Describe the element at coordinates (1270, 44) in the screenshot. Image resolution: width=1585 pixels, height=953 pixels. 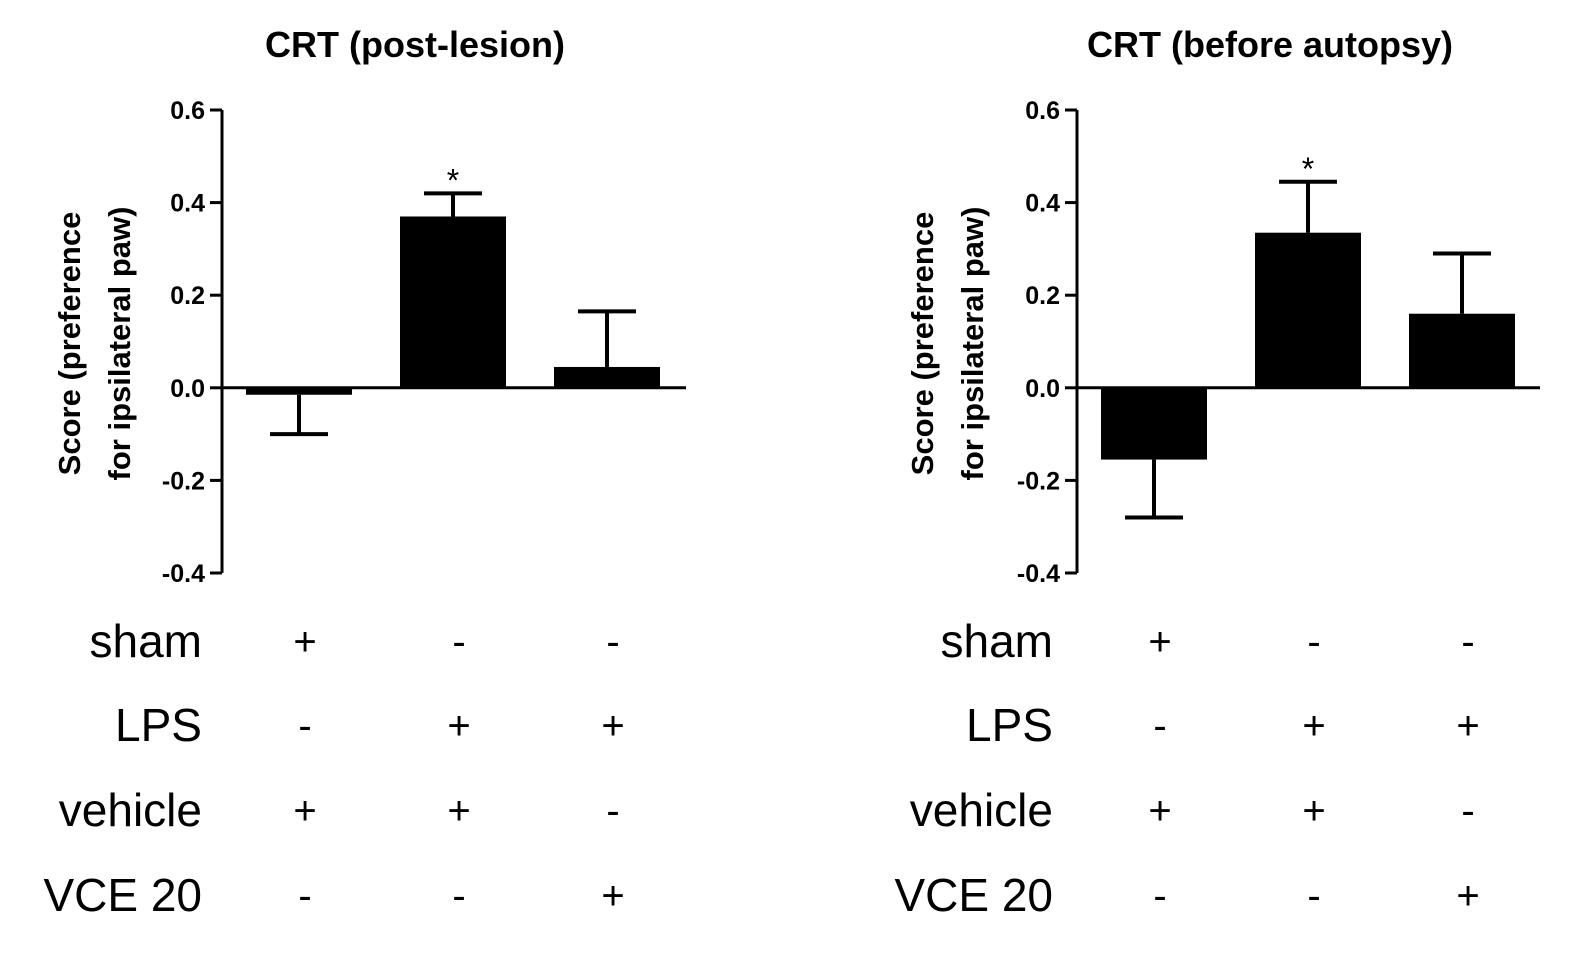
I see `chart-title: CRT (before autopsy)` at that location.